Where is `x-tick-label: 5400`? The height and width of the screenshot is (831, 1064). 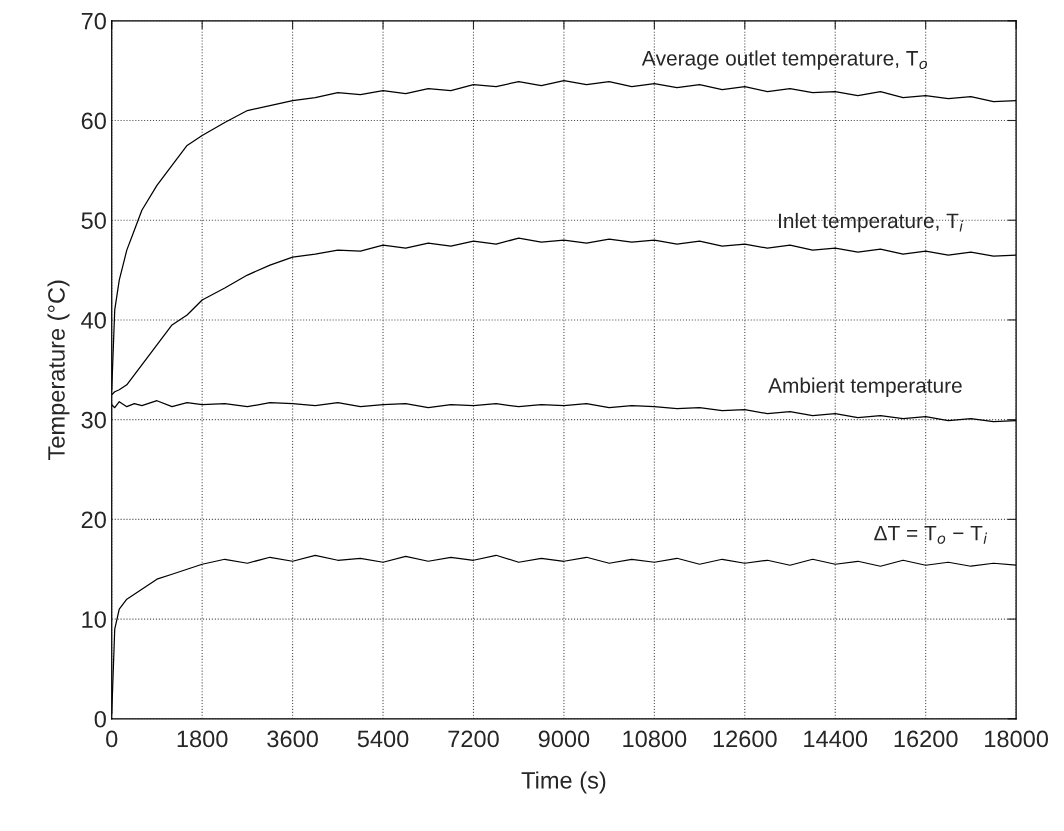
x-tick-label: 5400 is located at coordinates (383, 739).